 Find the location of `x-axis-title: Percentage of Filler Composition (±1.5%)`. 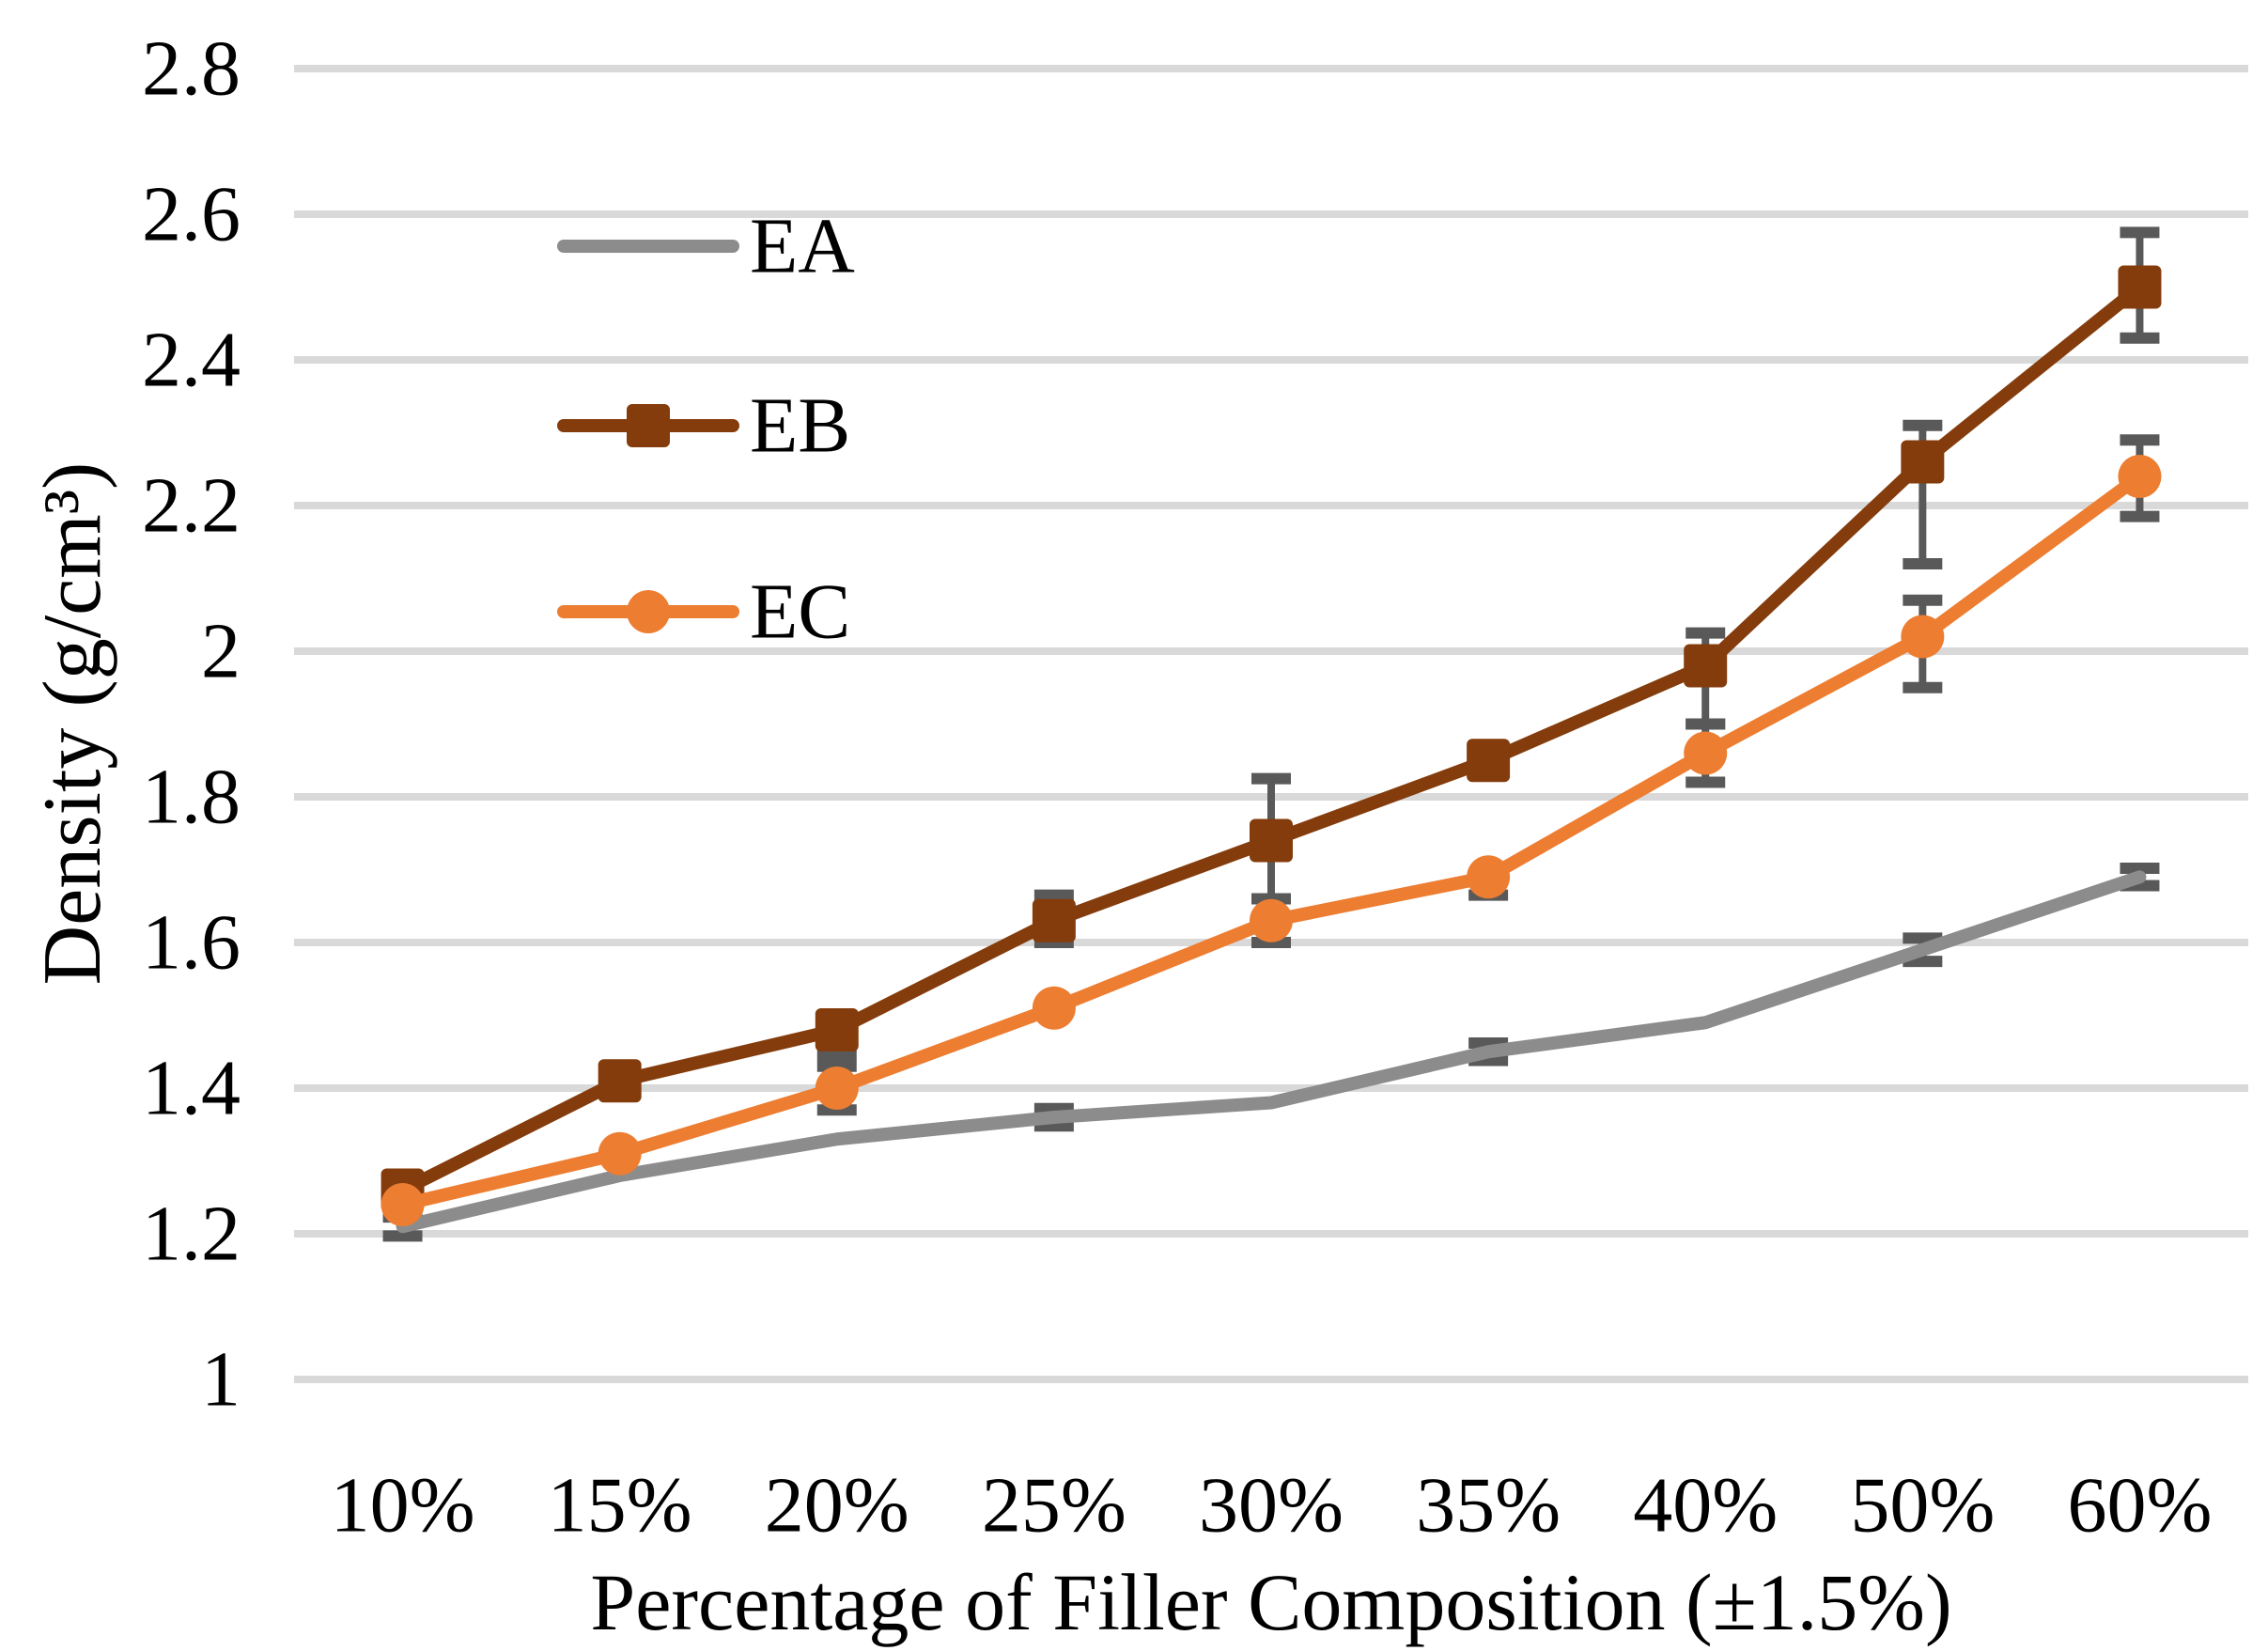

x-axis-title: Percentage of Filler Composition (±1.5%) is located at coordinates (1271, 1602).